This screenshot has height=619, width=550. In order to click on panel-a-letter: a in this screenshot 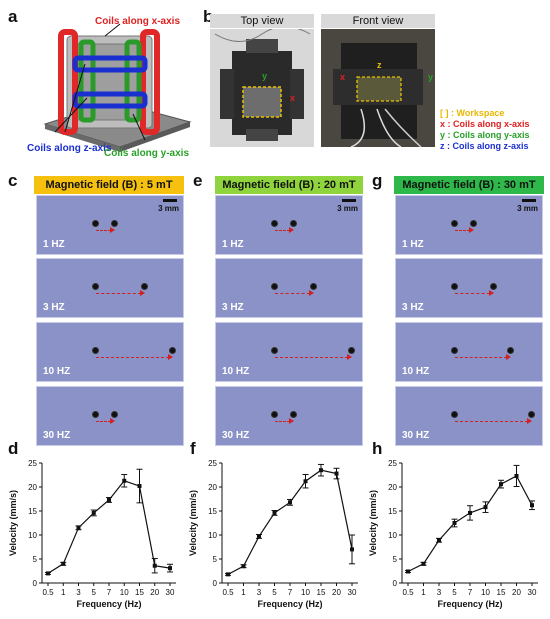, I will do `click(13, 16)`.